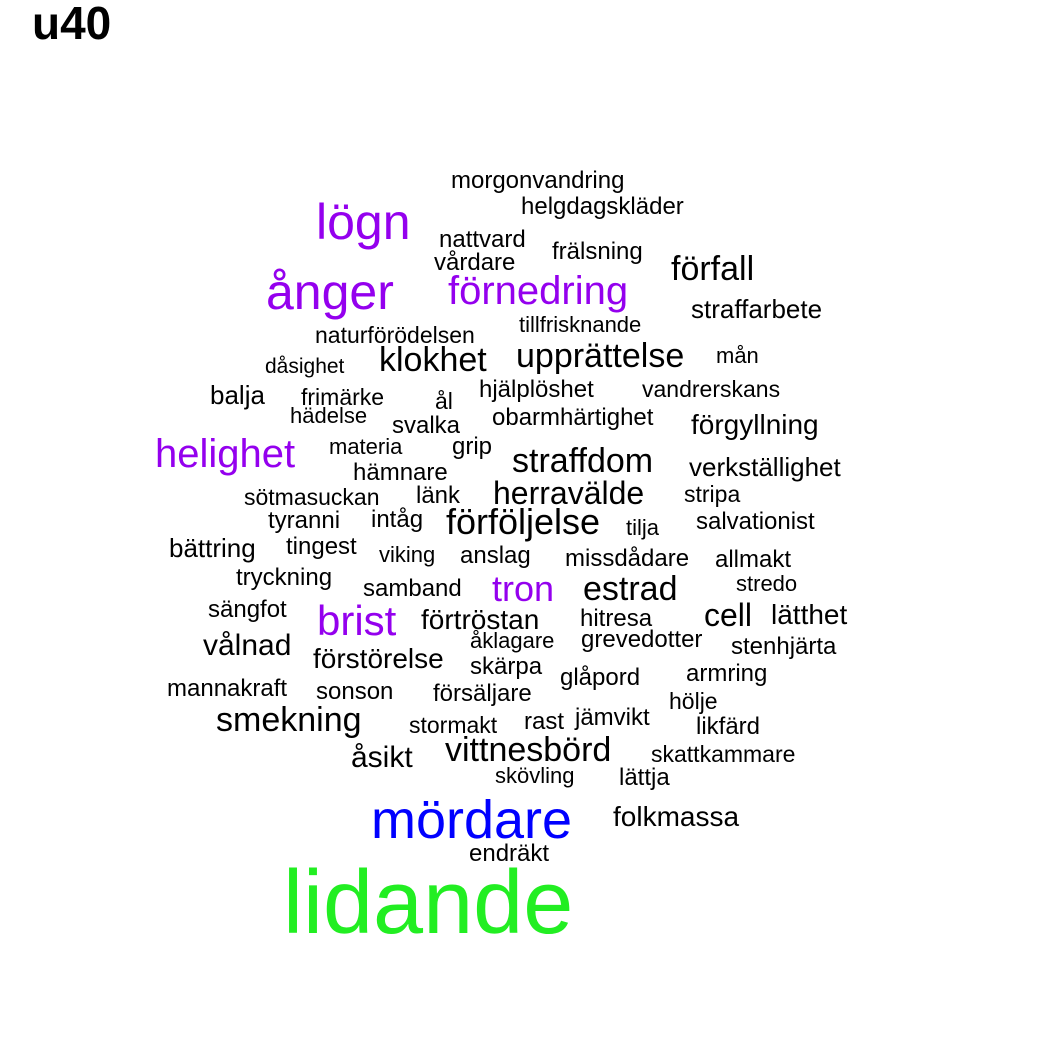 The height and width of the screenshot is (1050, 1050). I want to click on word-helighet: helighet, so click(225, 454).